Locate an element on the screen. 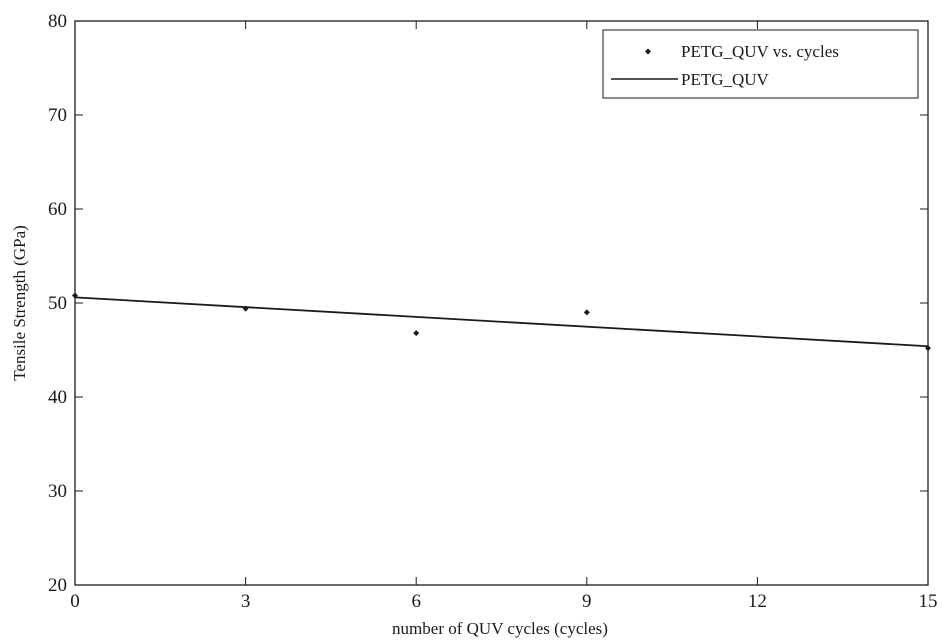 This screenshot has width=942, height=640. legend: PETG_QUV vs. cycles PETG_QUV is located at coordinates (760, 64).